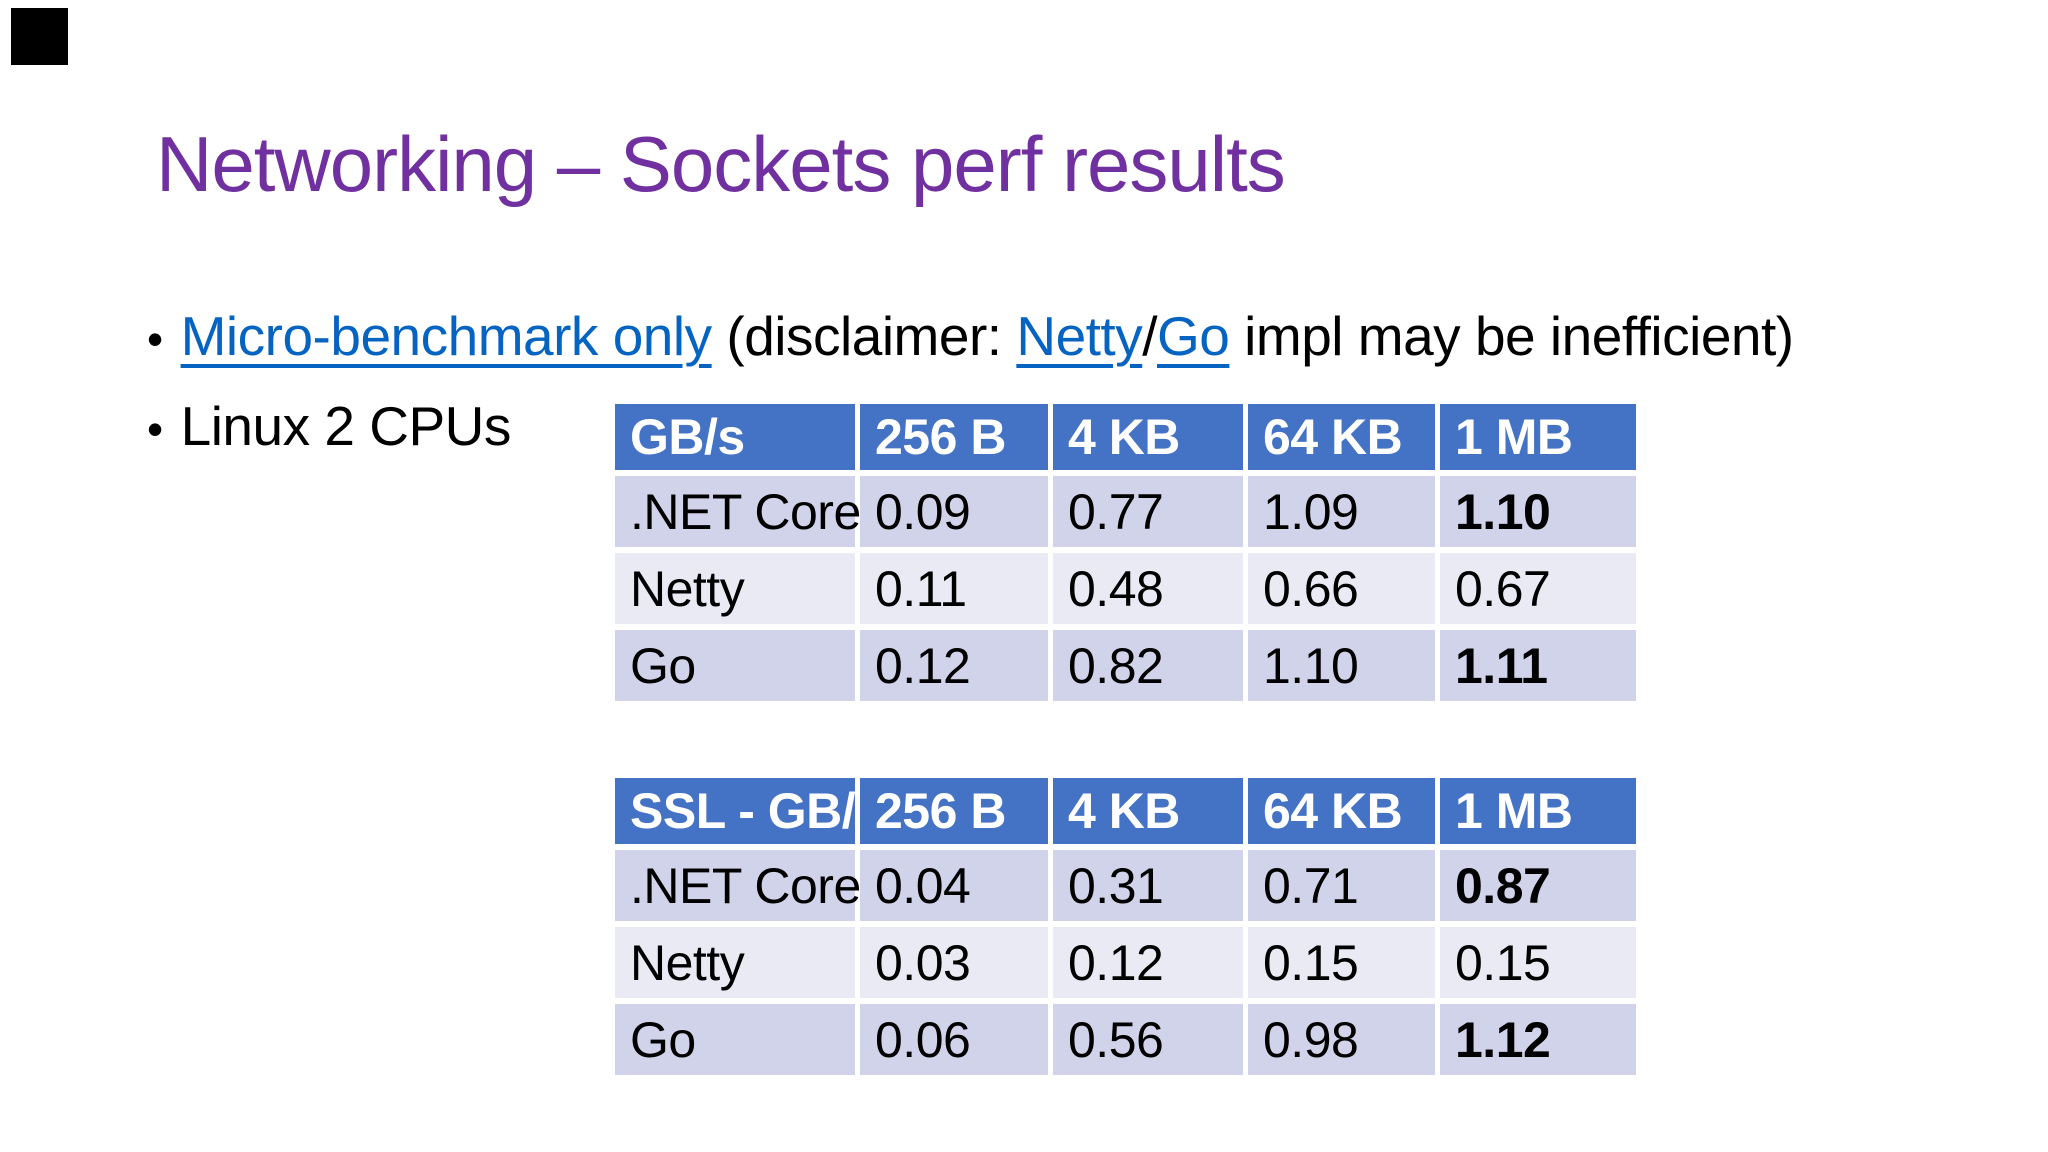 This screenshot has width=2048, height=1152. What do you see at coordinates (1193, 336) in the screenshot?
I see `link-go: Go` at bounding box center [1193, 336].